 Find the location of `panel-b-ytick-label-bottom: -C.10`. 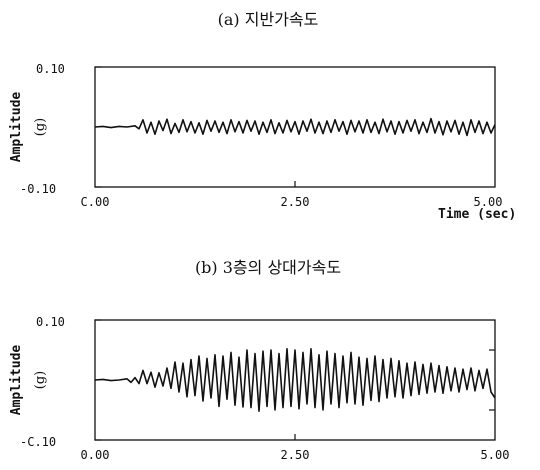

panel-b-ytick-label-bottom: -C.10 is located at coordinates (38, 442).